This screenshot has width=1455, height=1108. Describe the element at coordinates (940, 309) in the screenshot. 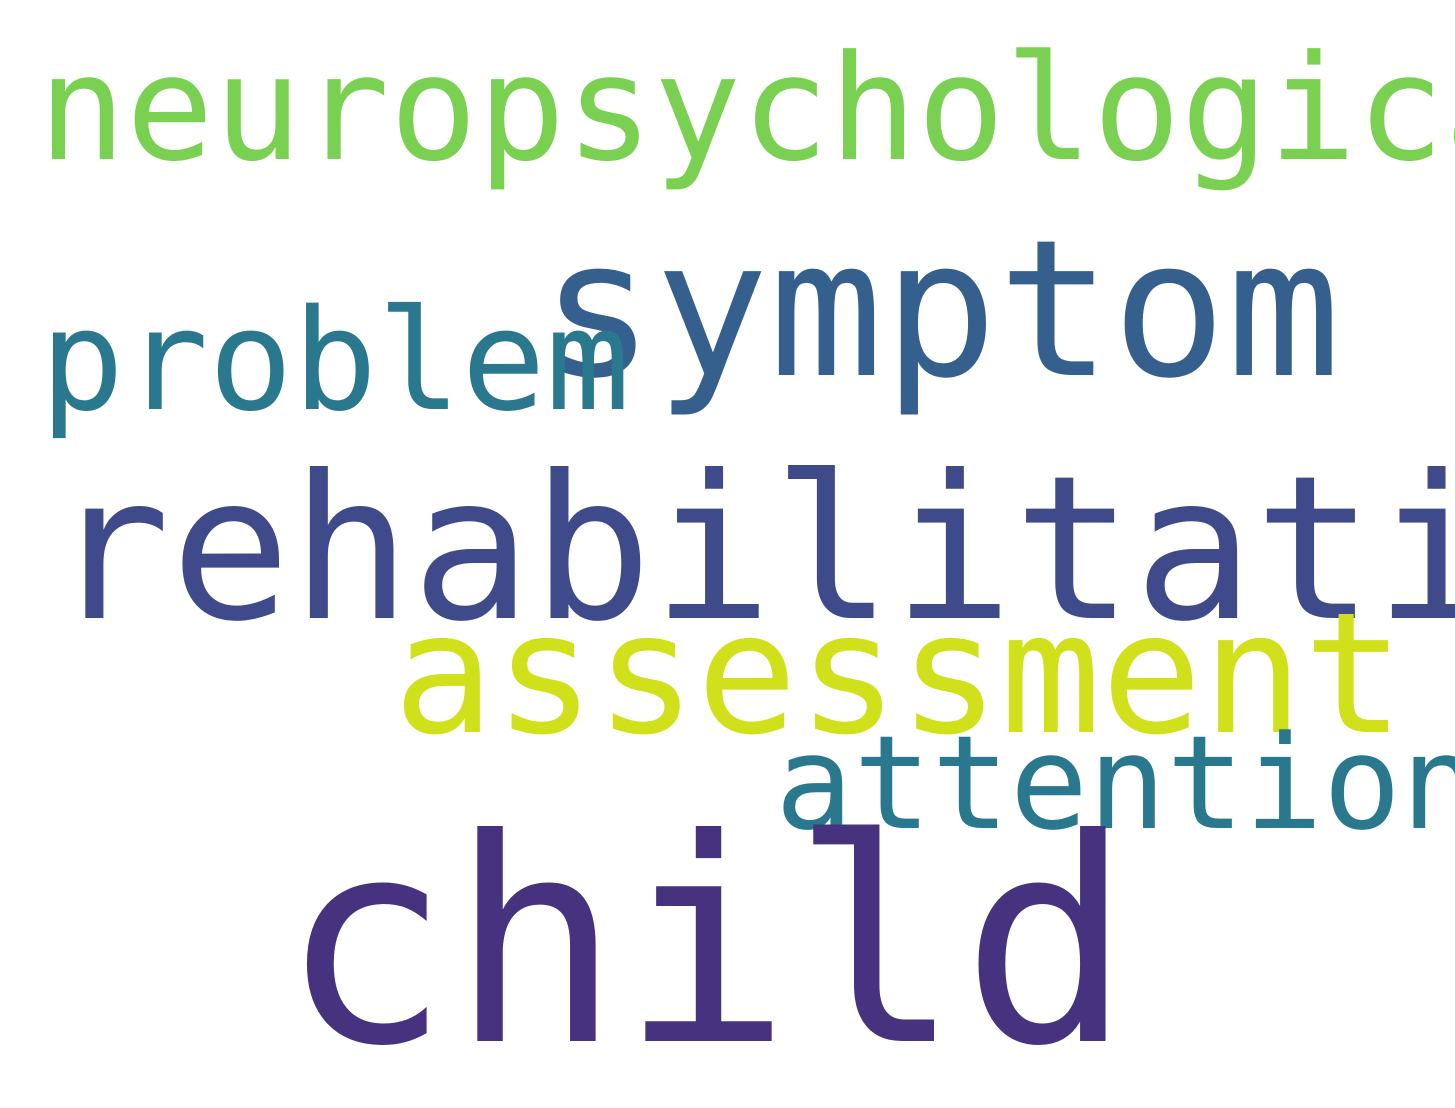

I see `word-symptom: symptom` at that location.